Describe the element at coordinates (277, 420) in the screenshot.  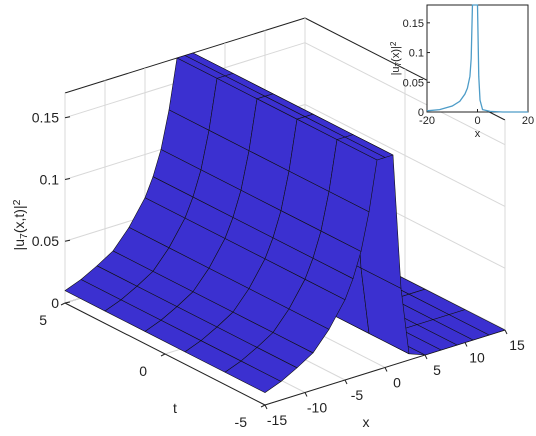
I see `x-tick-label: -15` at that location.